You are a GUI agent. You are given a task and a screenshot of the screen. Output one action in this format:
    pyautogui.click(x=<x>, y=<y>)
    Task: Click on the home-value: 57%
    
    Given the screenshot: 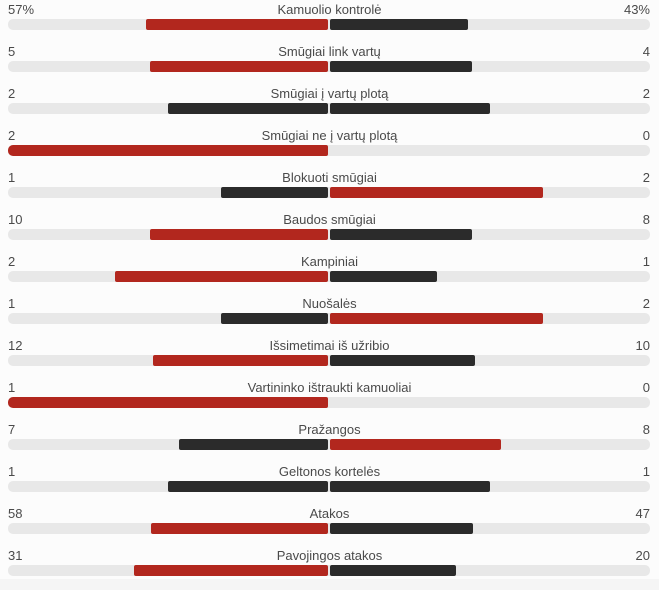 What is the action you would take?
    pyautogui.click(x=21, y=9)
    